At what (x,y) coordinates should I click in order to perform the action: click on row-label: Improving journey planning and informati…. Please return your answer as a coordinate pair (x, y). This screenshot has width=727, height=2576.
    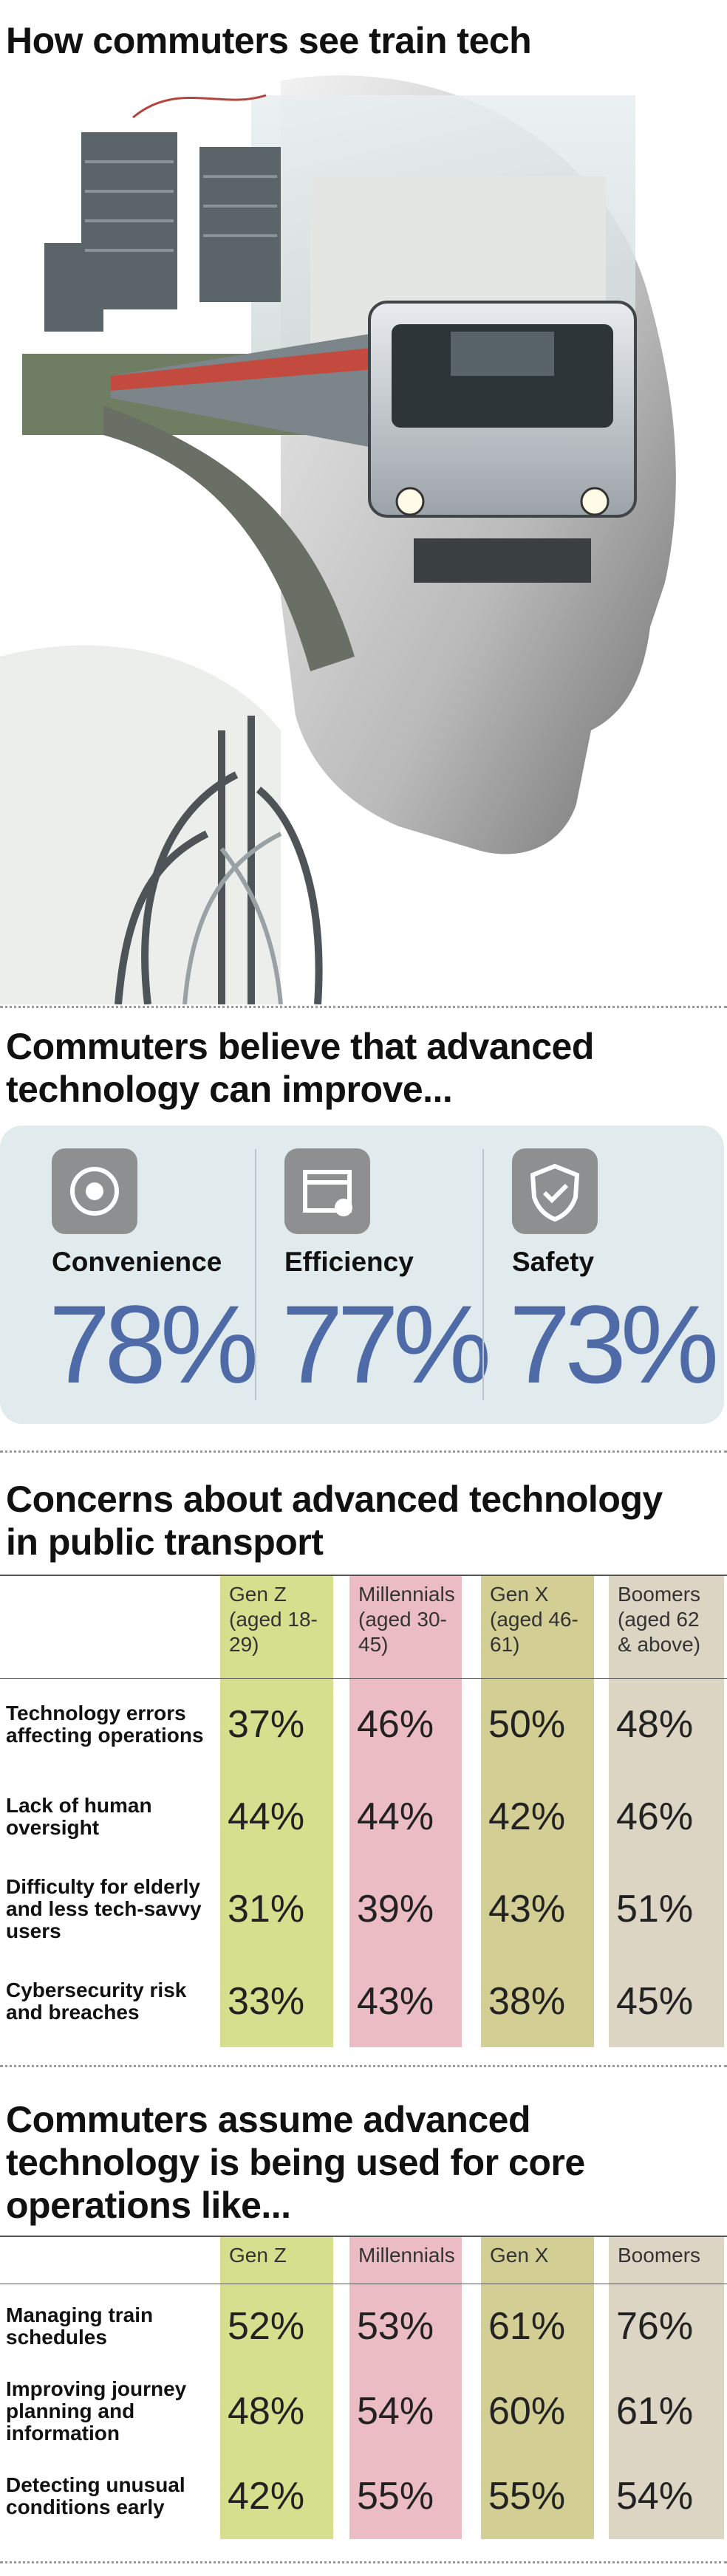
    Looking at the image, I should click on (96, 2411).